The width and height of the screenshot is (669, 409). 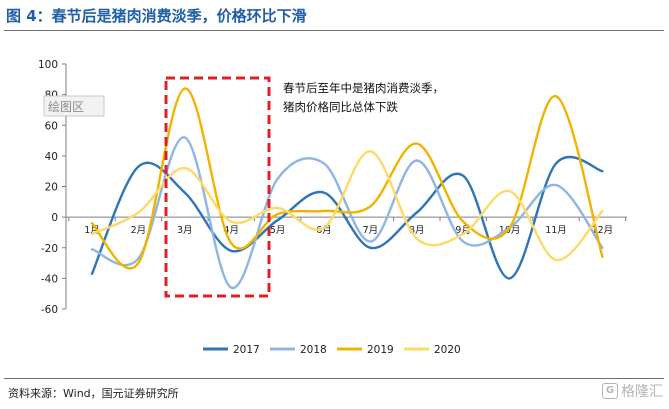 What do you see at coordinates (332, 350) in the screenshot?
I see `chart-legend: 2017 2018 2019 2020` at bounding box center [332, 350].